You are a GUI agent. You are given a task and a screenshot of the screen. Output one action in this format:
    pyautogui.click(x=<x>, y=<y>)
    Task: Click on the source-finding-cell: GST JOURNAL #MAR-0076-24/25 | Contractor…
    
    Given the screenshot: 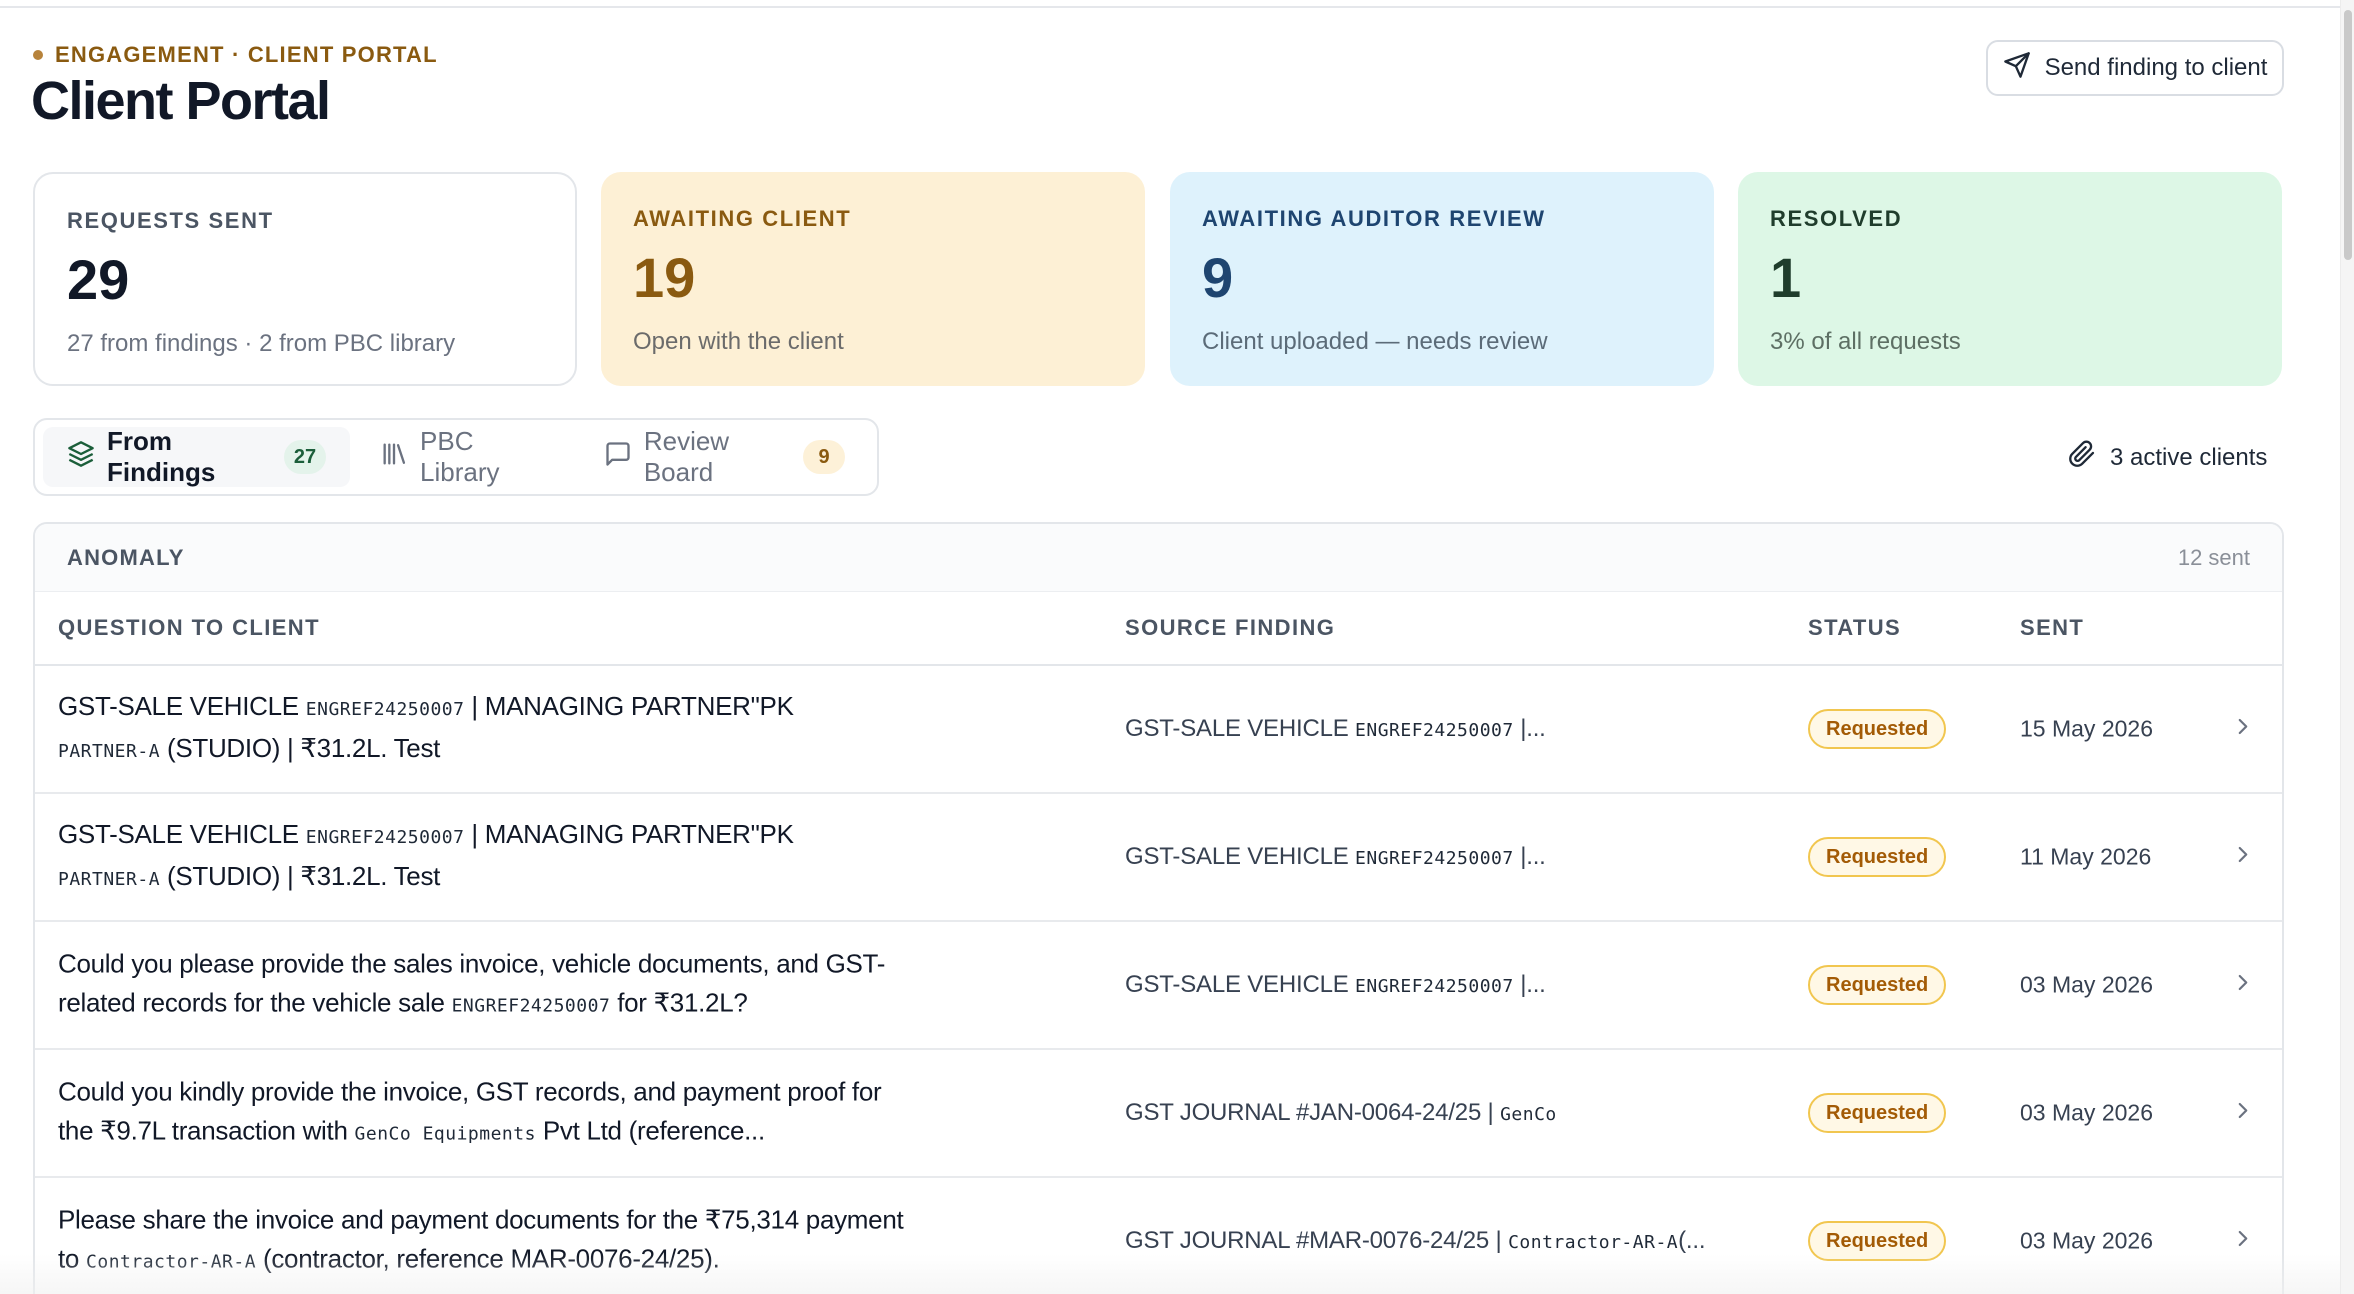 What is the action you would take?
    pyautogui.click(x=1445, y=1241)
    